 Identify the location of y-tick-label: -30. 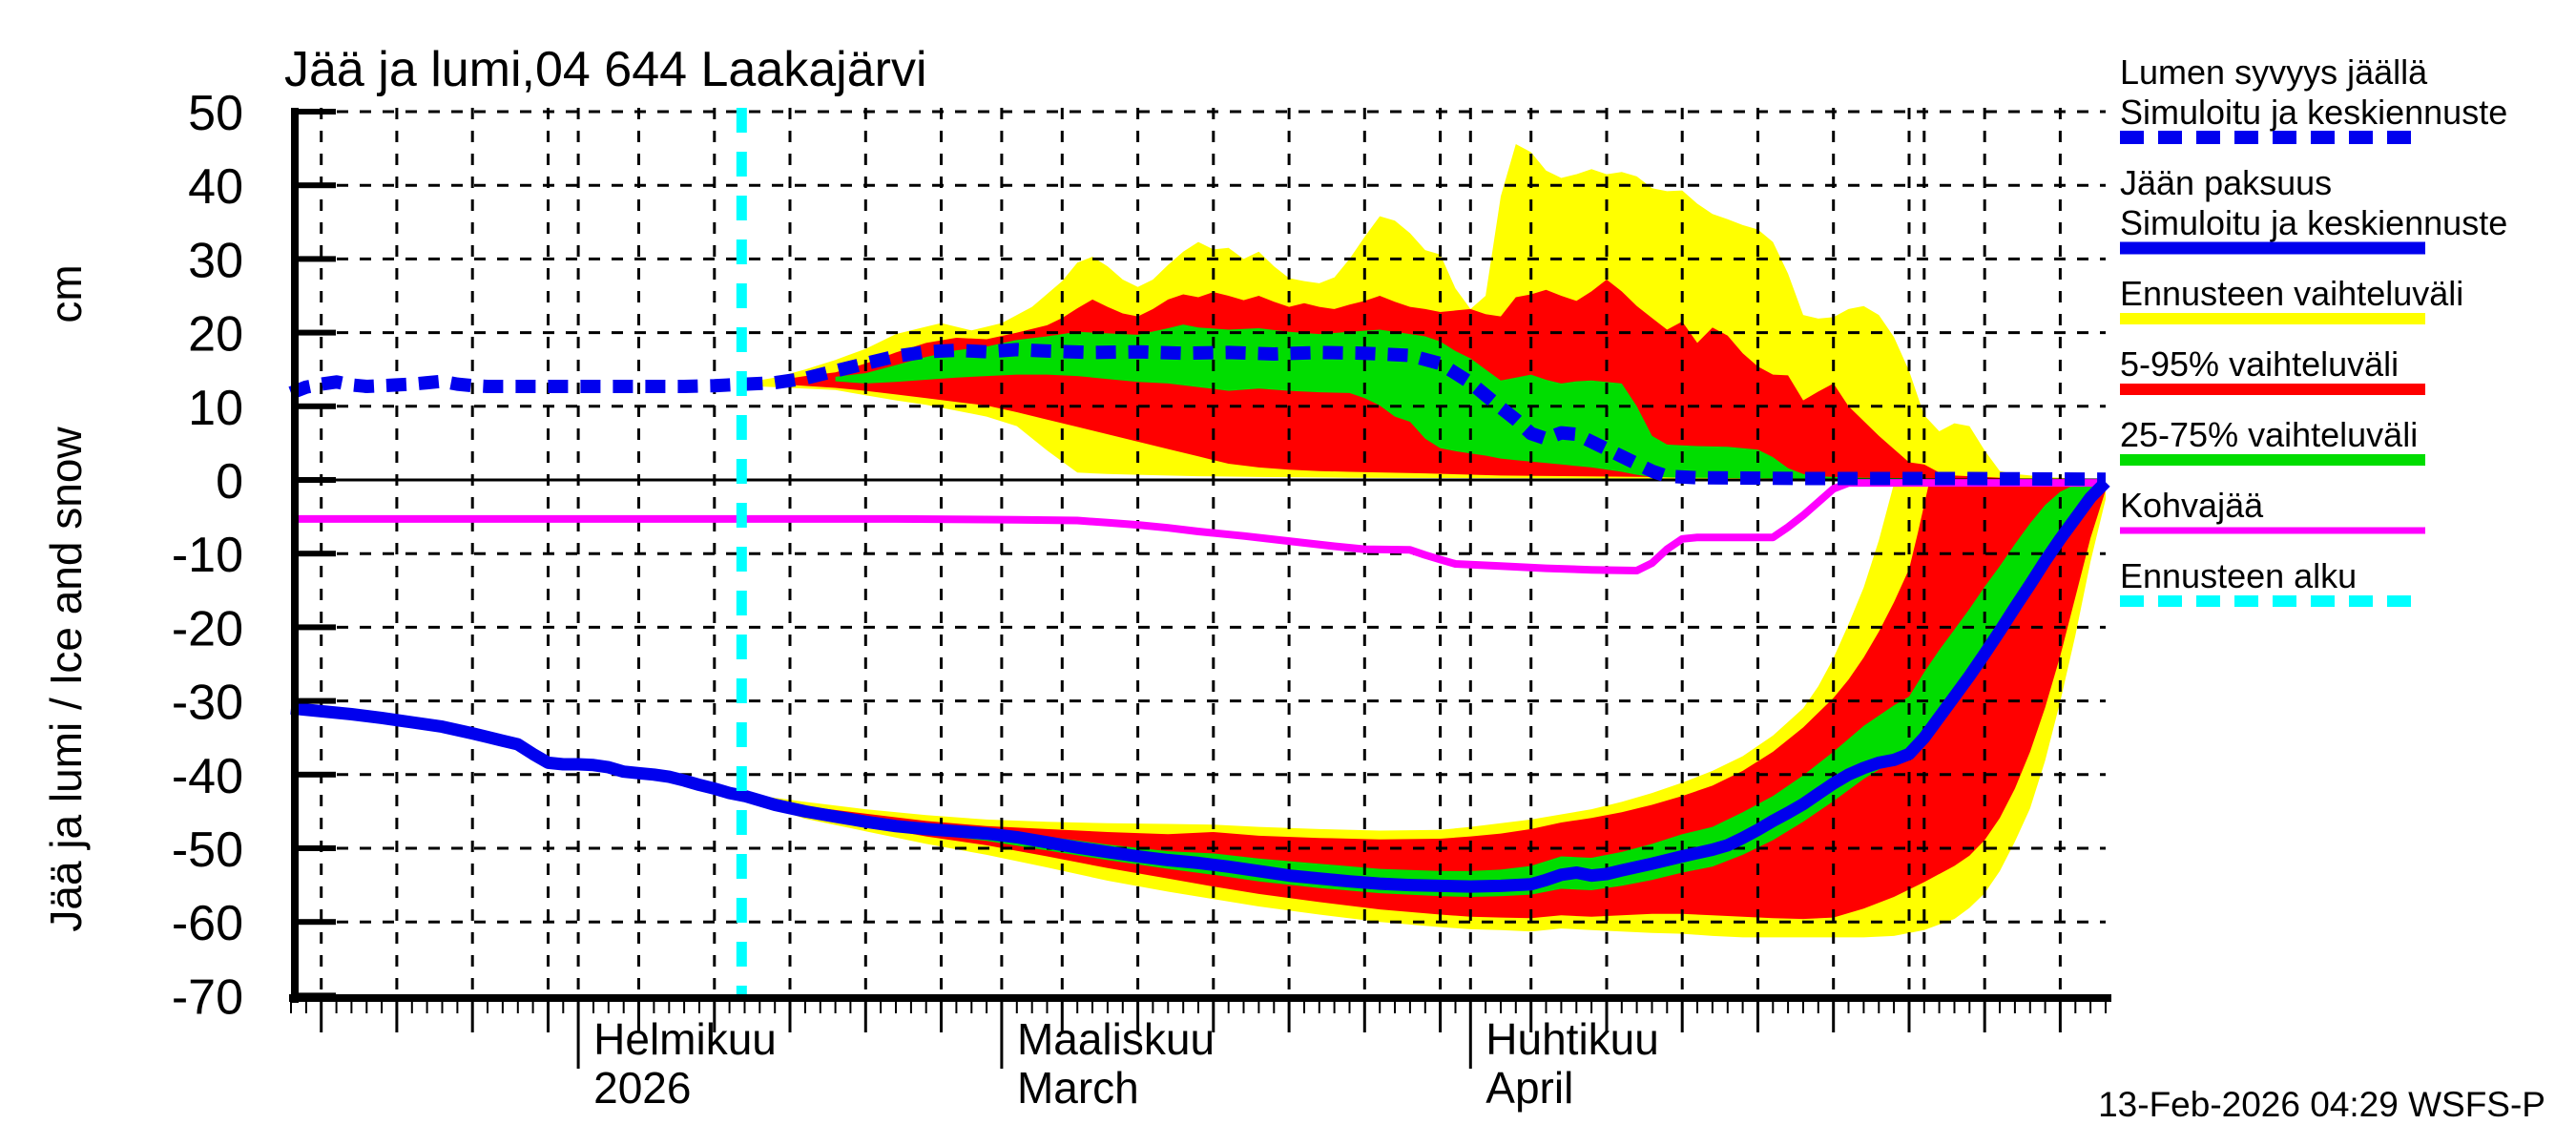
(207, 704).